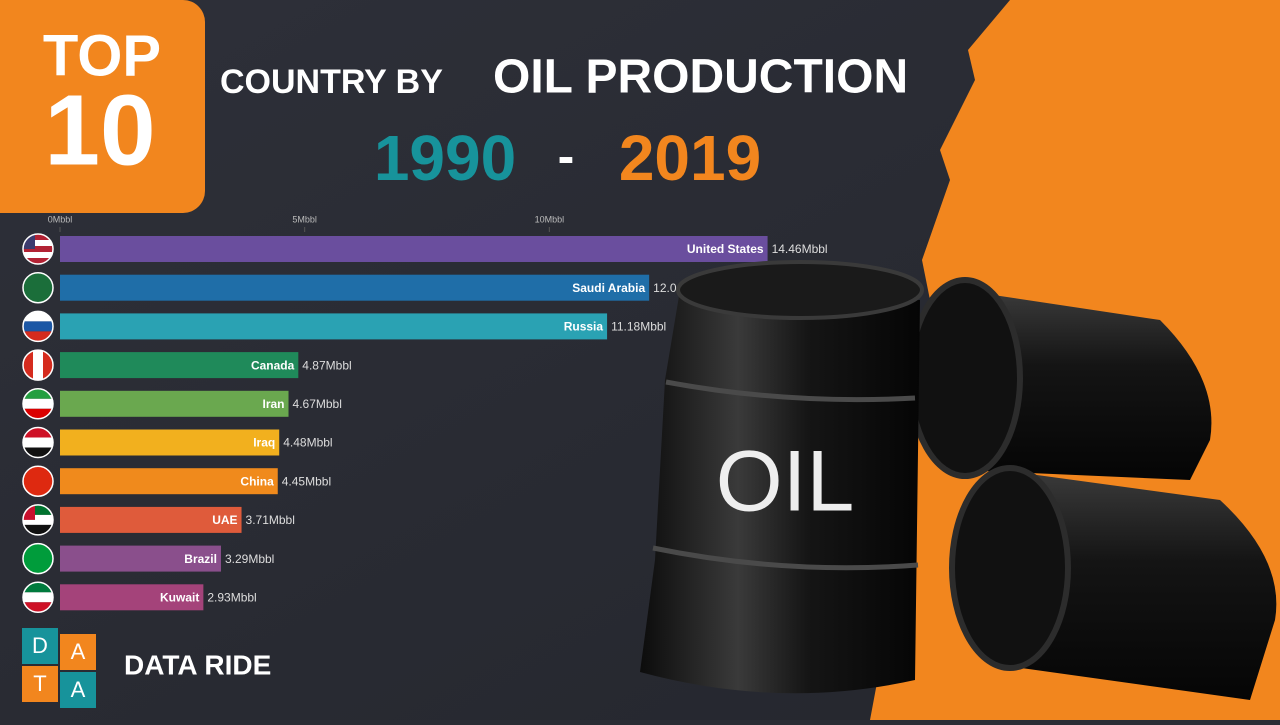 The width and height of the screenshot is (1280, 725). I want to click on title-main: OIL PRODUCTION, so click(700, 77).